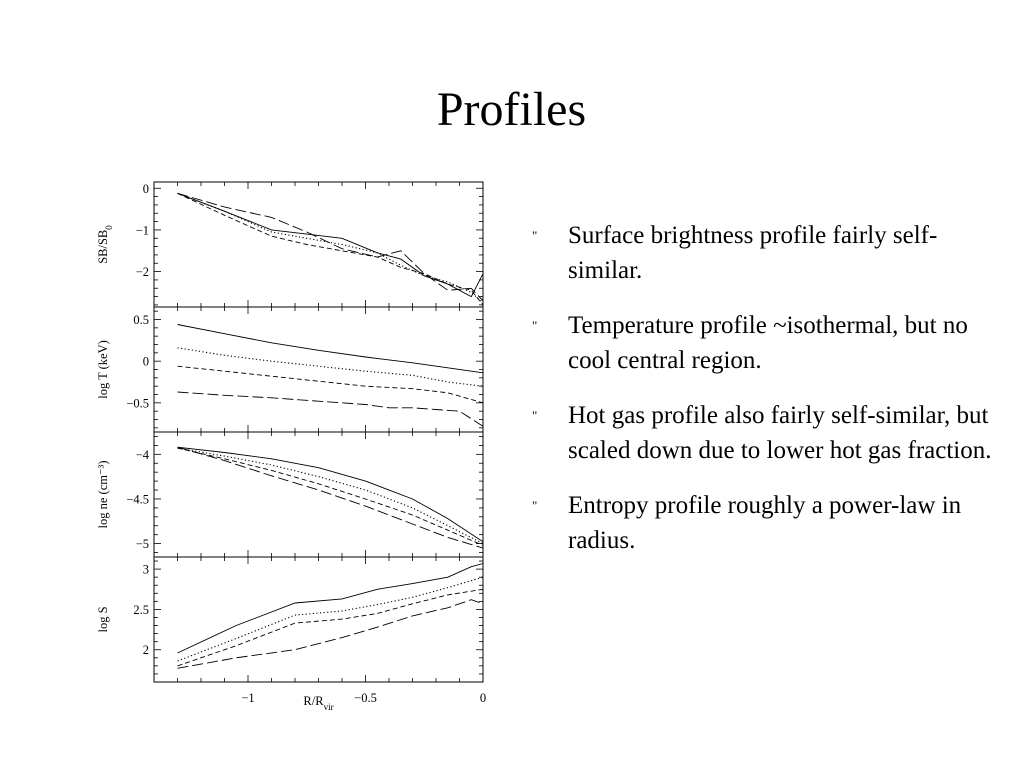 This screenshot has width=1023, height=767. I want to click on y-tick-label: 2.5, so click(141, 610).